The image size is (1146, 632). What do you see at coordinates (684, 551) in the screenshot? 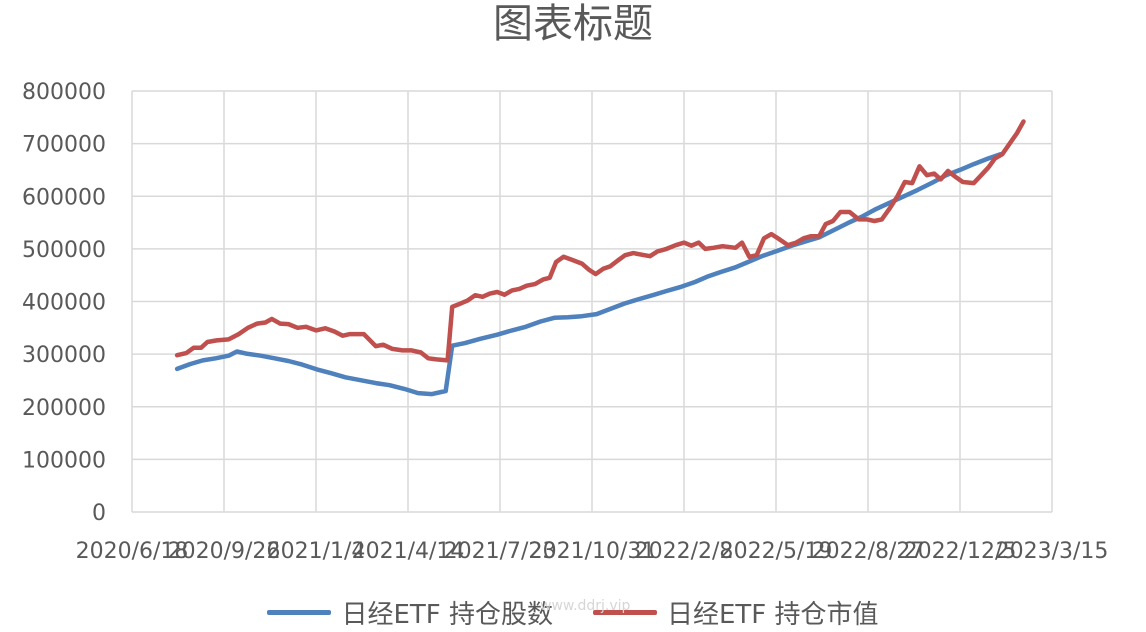
I see `x-tick-label: 2022/2/8` at bounding box center [684, 551].